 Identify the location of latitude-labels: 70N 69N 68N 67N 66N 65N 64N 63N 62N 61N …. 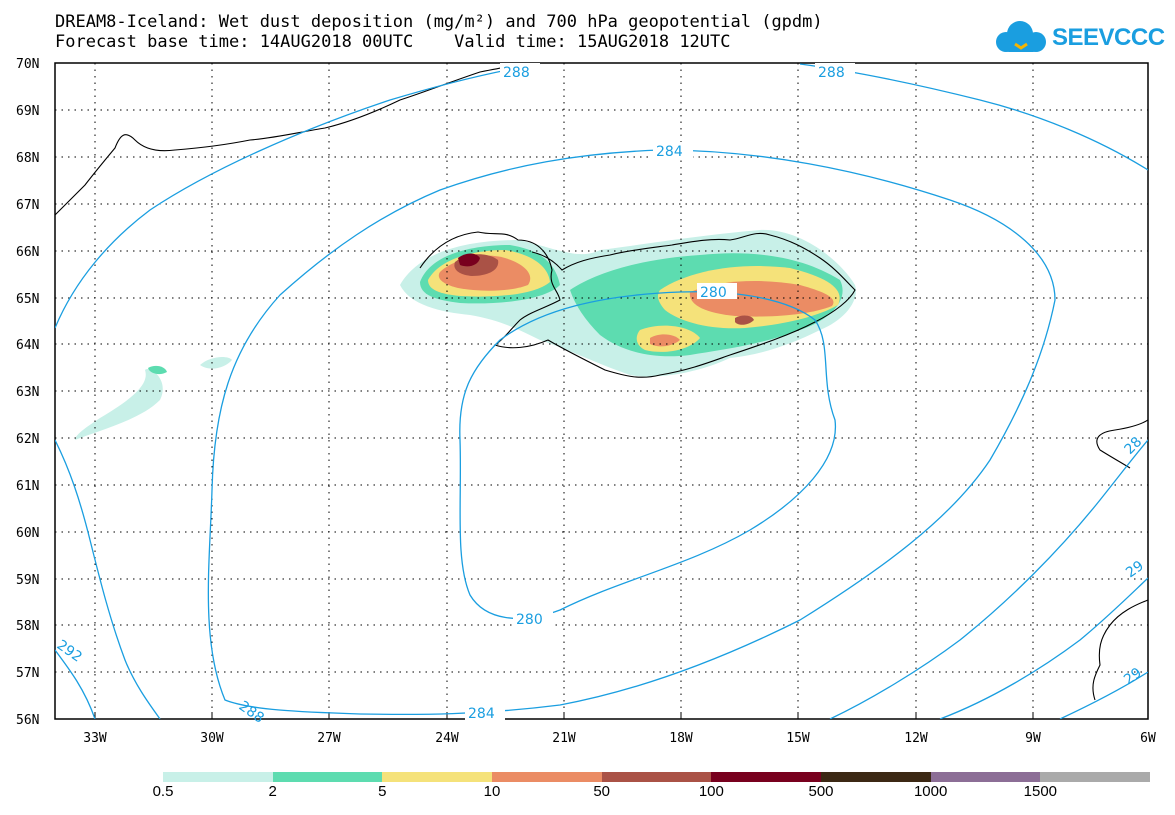
(27, 392).